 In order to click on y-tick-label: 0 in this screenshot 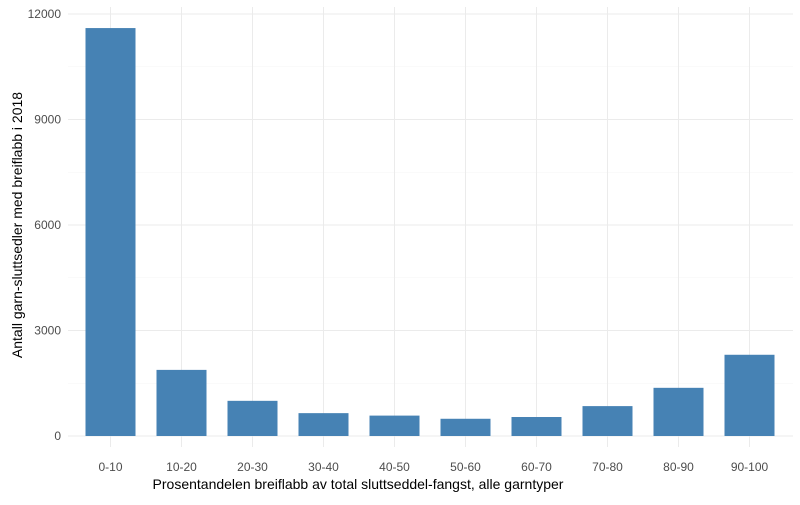, I will do `click(57, 436)`.